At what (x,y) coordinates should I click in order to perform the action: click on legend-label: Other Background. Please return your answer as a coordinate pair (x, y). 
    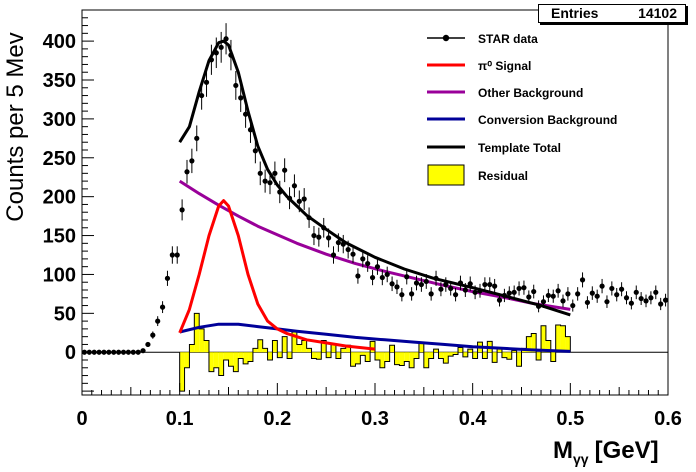
    Looking at the image, I should click on (530, 93).